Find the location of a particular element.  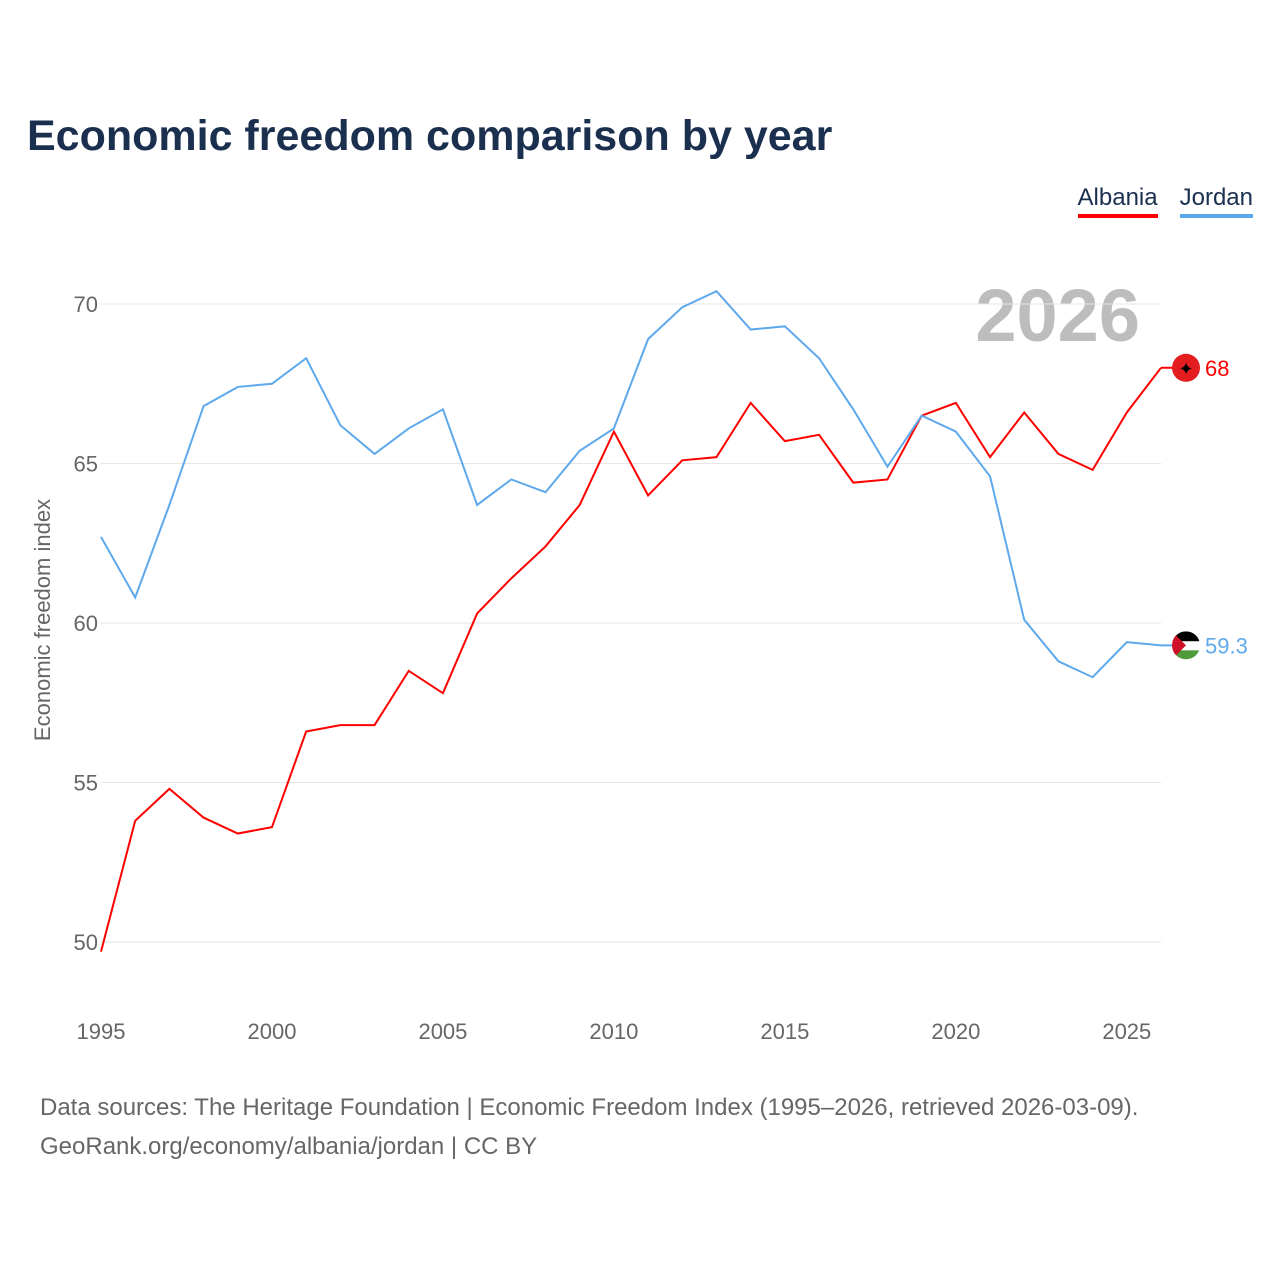

y-tick-label: 55 is located at coordinates (86, 783).